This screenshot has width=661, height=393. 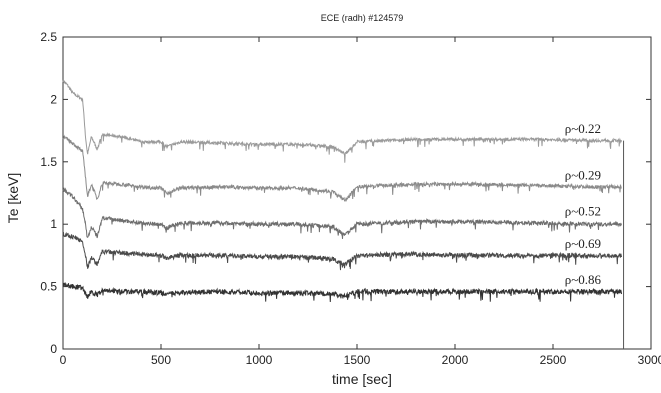 What do you see at coordinates (583, 210) in the screenshot?
I see `series-annotation: ρ~0.52` at bounding box center [583, 210].